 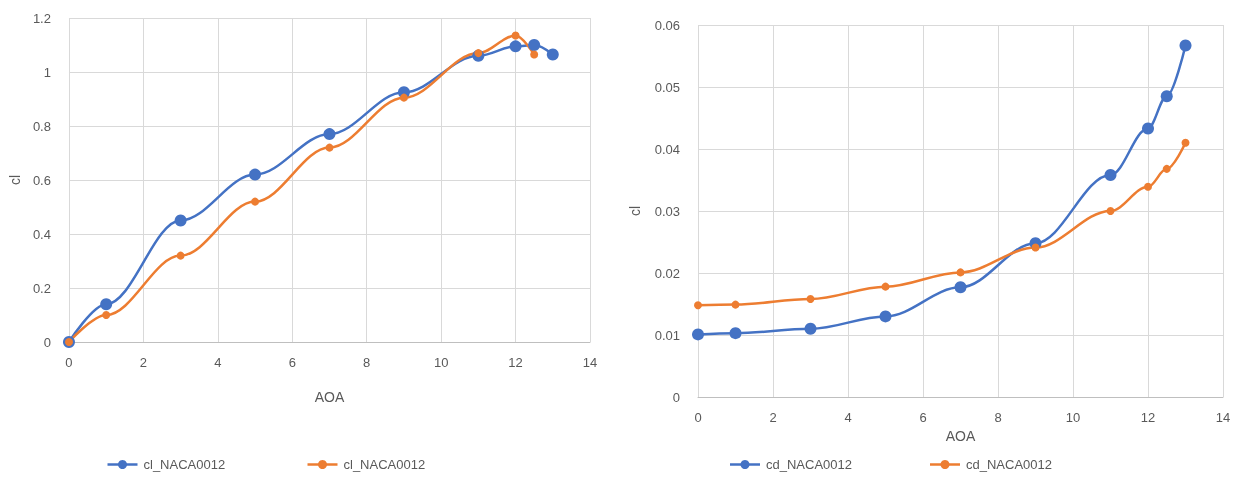 What do you see at coordinates (667, 335) in the screenshot?
I see `y-tick-label: 0.01` at bounding box center [667, 335].